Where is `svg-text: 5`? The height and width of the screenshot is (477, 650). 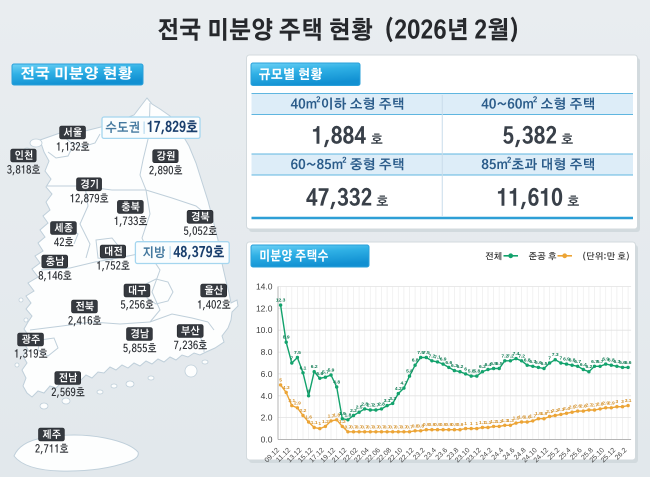 svg-text: 5 is located at coordinates (280, 380).